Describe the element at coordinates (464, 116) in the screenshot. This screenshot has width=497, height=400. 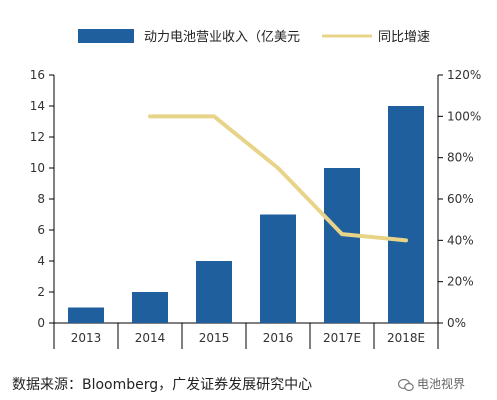
I see `y-right-tick-label: 100%` at that location.